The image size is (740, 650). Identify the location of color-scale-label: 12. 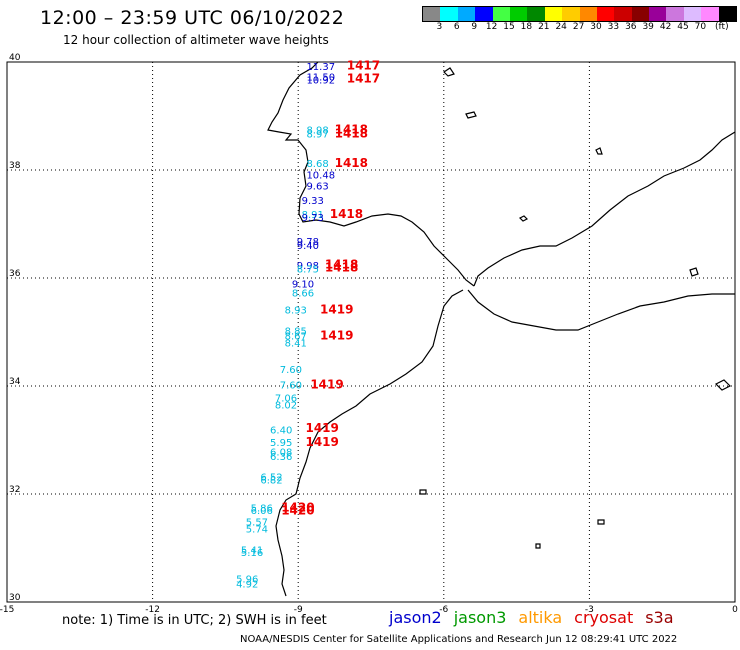
(491, 27).